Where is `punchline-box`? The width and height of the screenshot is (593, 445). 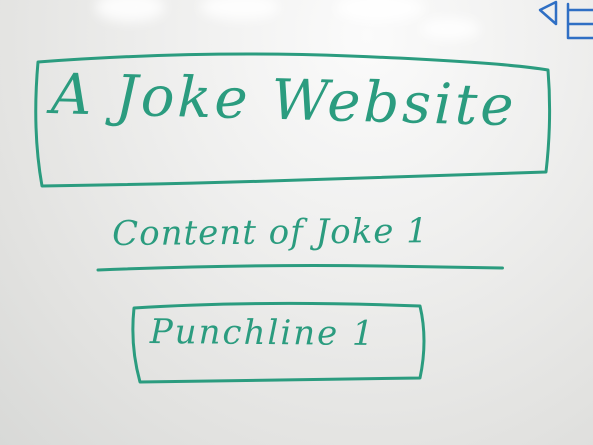
punchline-box is located at coordinates (278, 342).